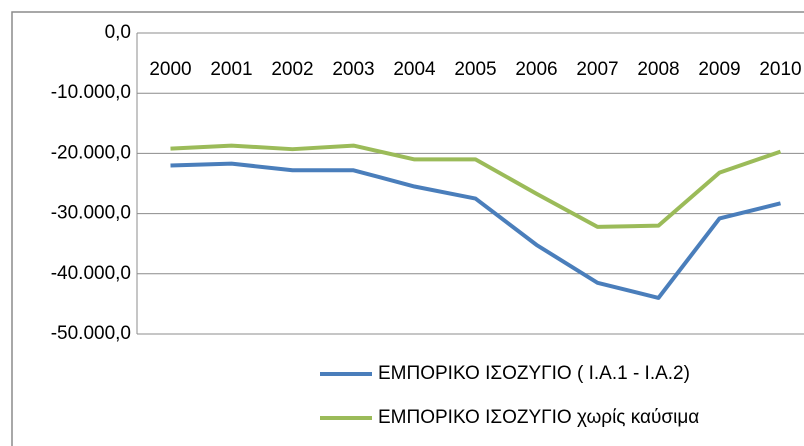 This screenshot has height=446, width=804. What do you see at coordinates (292, 69) in the screenshot?
I see `x-tick-label: 2002` at bounding box center [292, 69].